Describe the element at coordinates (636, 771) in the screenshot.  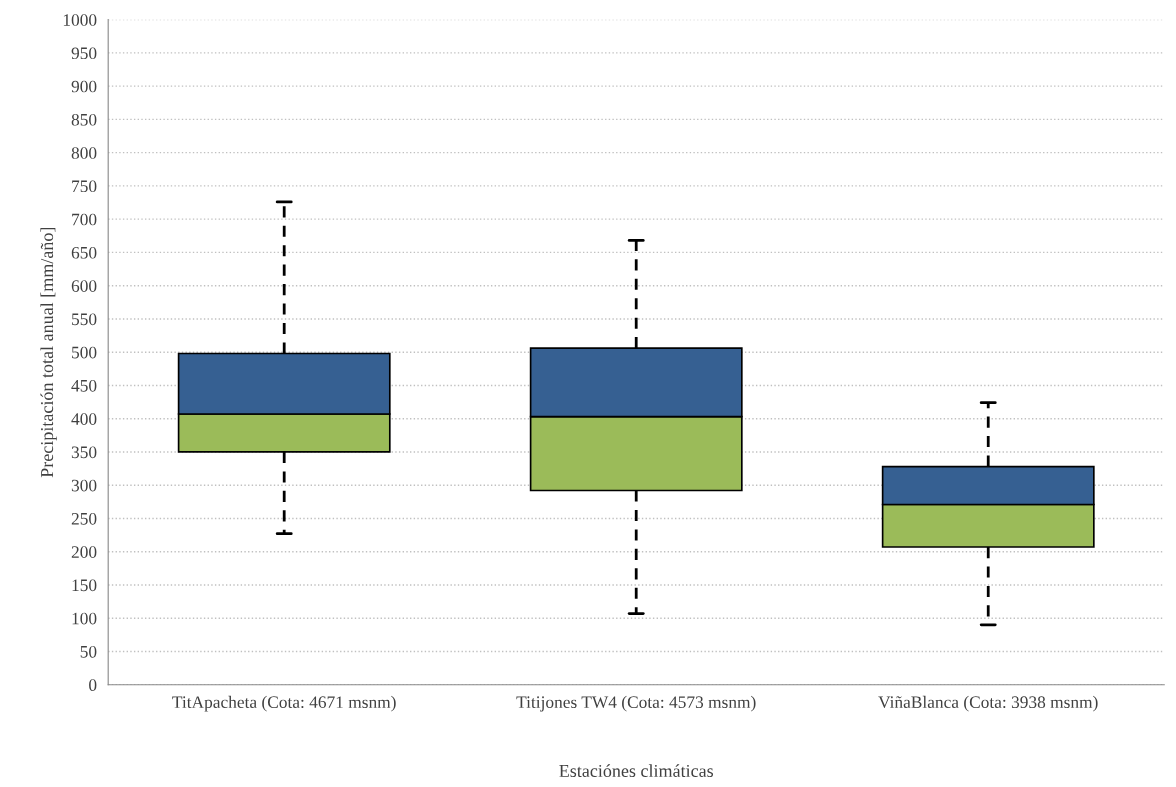
I see `x-axis-title: Estaciónes climáticas` at that location.